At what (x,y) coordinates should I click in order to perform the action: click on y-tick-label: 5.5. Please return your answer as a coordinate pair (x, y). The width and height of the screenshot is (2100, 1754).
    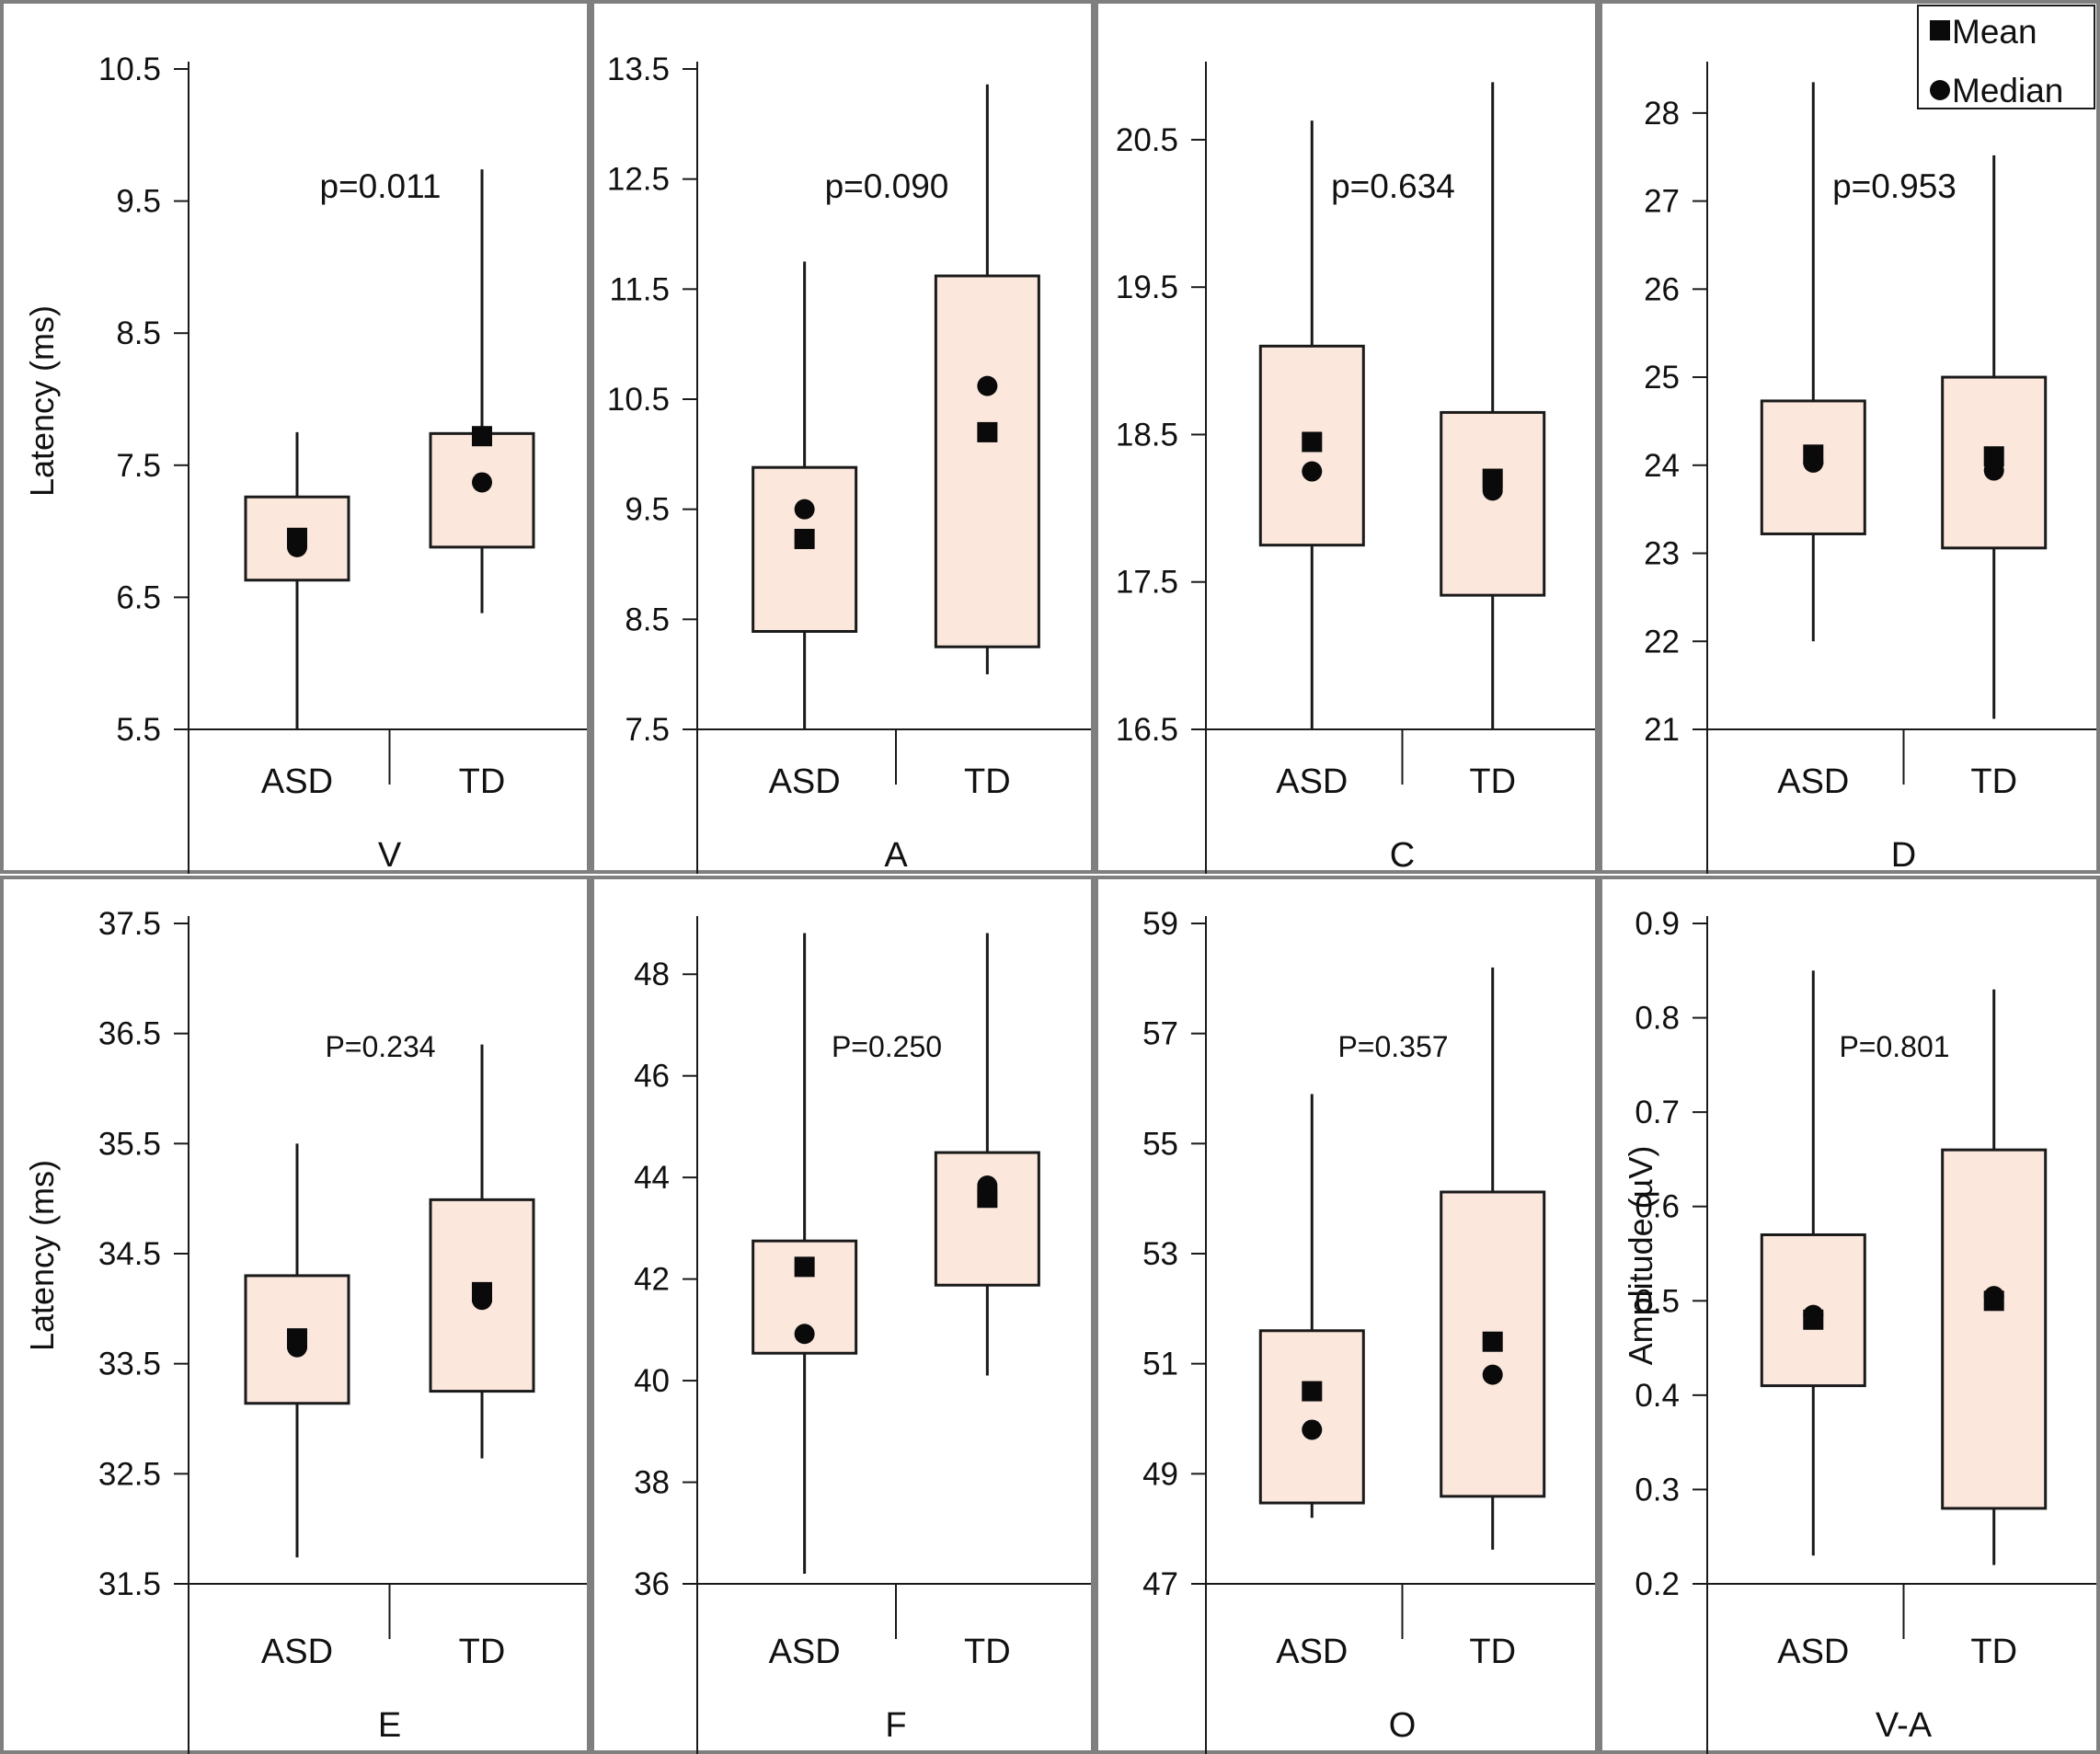
    Looking at the image, I should click on (138, 730).